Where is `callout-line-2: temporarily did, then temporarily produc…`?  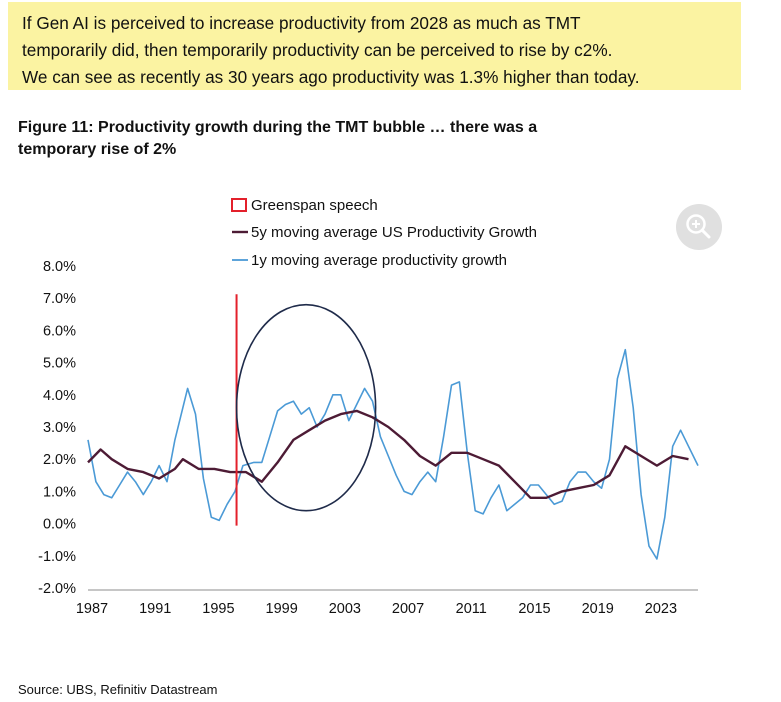 callout-line-2: temporarily did, then temporarily produc… is located at coordinates (317, 50).